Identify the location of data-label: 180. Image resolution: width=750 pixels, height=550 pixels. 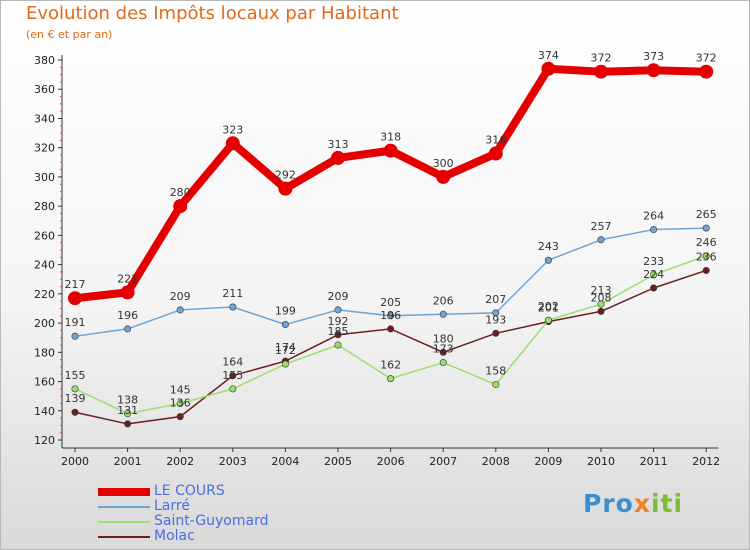
(443, 338).